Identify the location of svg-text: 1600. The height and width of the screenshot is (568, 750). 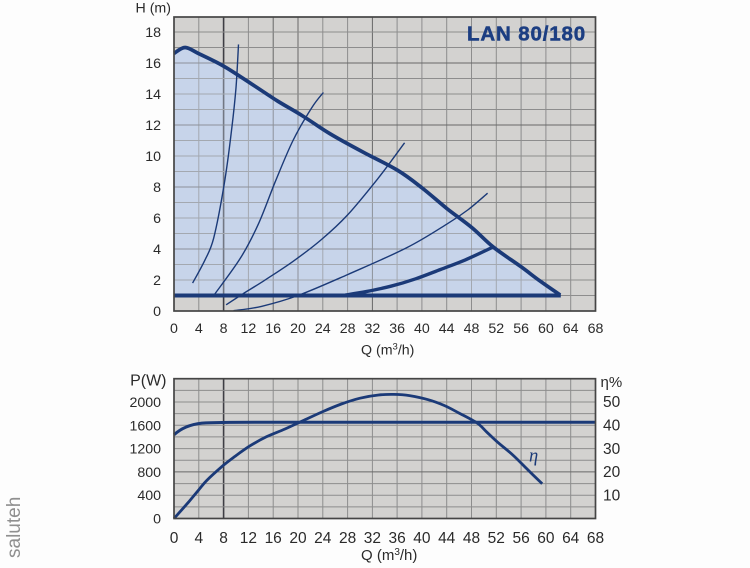
(145, 426).